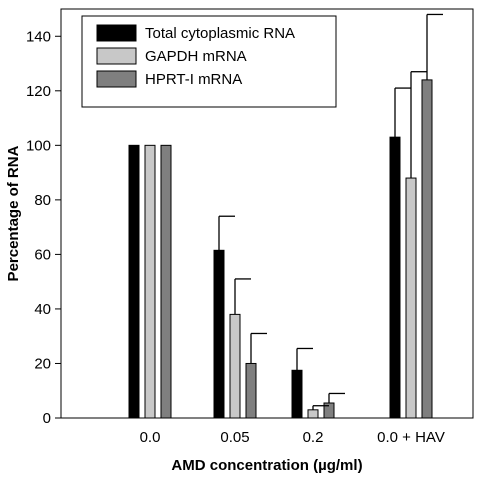  Describe the element at coordinates (234, 437) in the screenshot. I see `x-tick-label: 0.05` at that location.